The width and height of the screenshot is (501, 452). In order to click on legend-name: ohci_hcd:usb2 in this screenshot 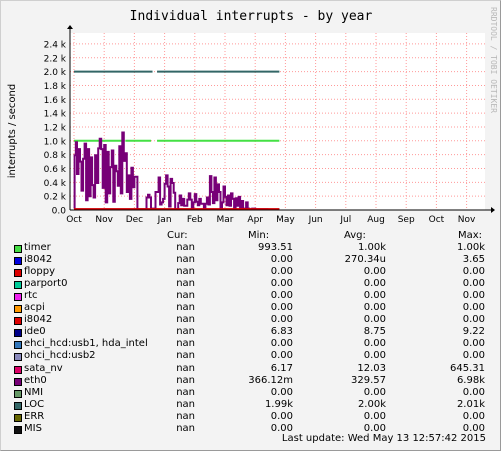, I will do `click(60, 356)`.